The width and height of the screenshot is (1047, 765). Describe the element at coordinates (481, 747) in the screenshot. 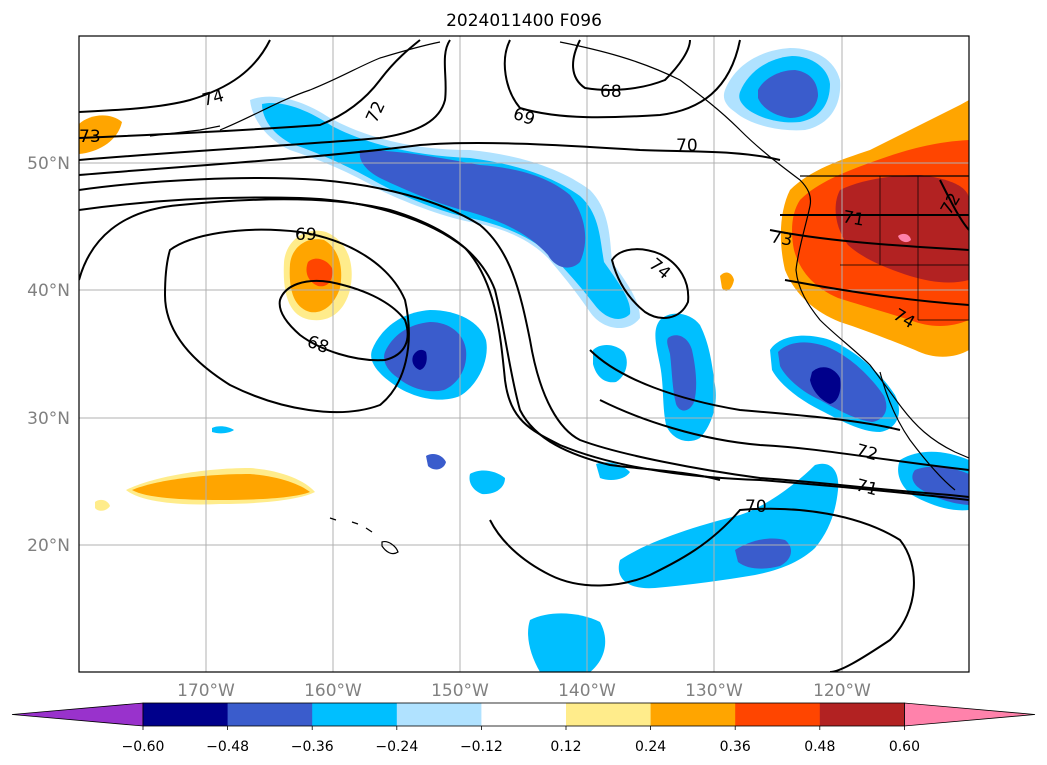

I see `colorbar-tick-label: −0.12` at that location.